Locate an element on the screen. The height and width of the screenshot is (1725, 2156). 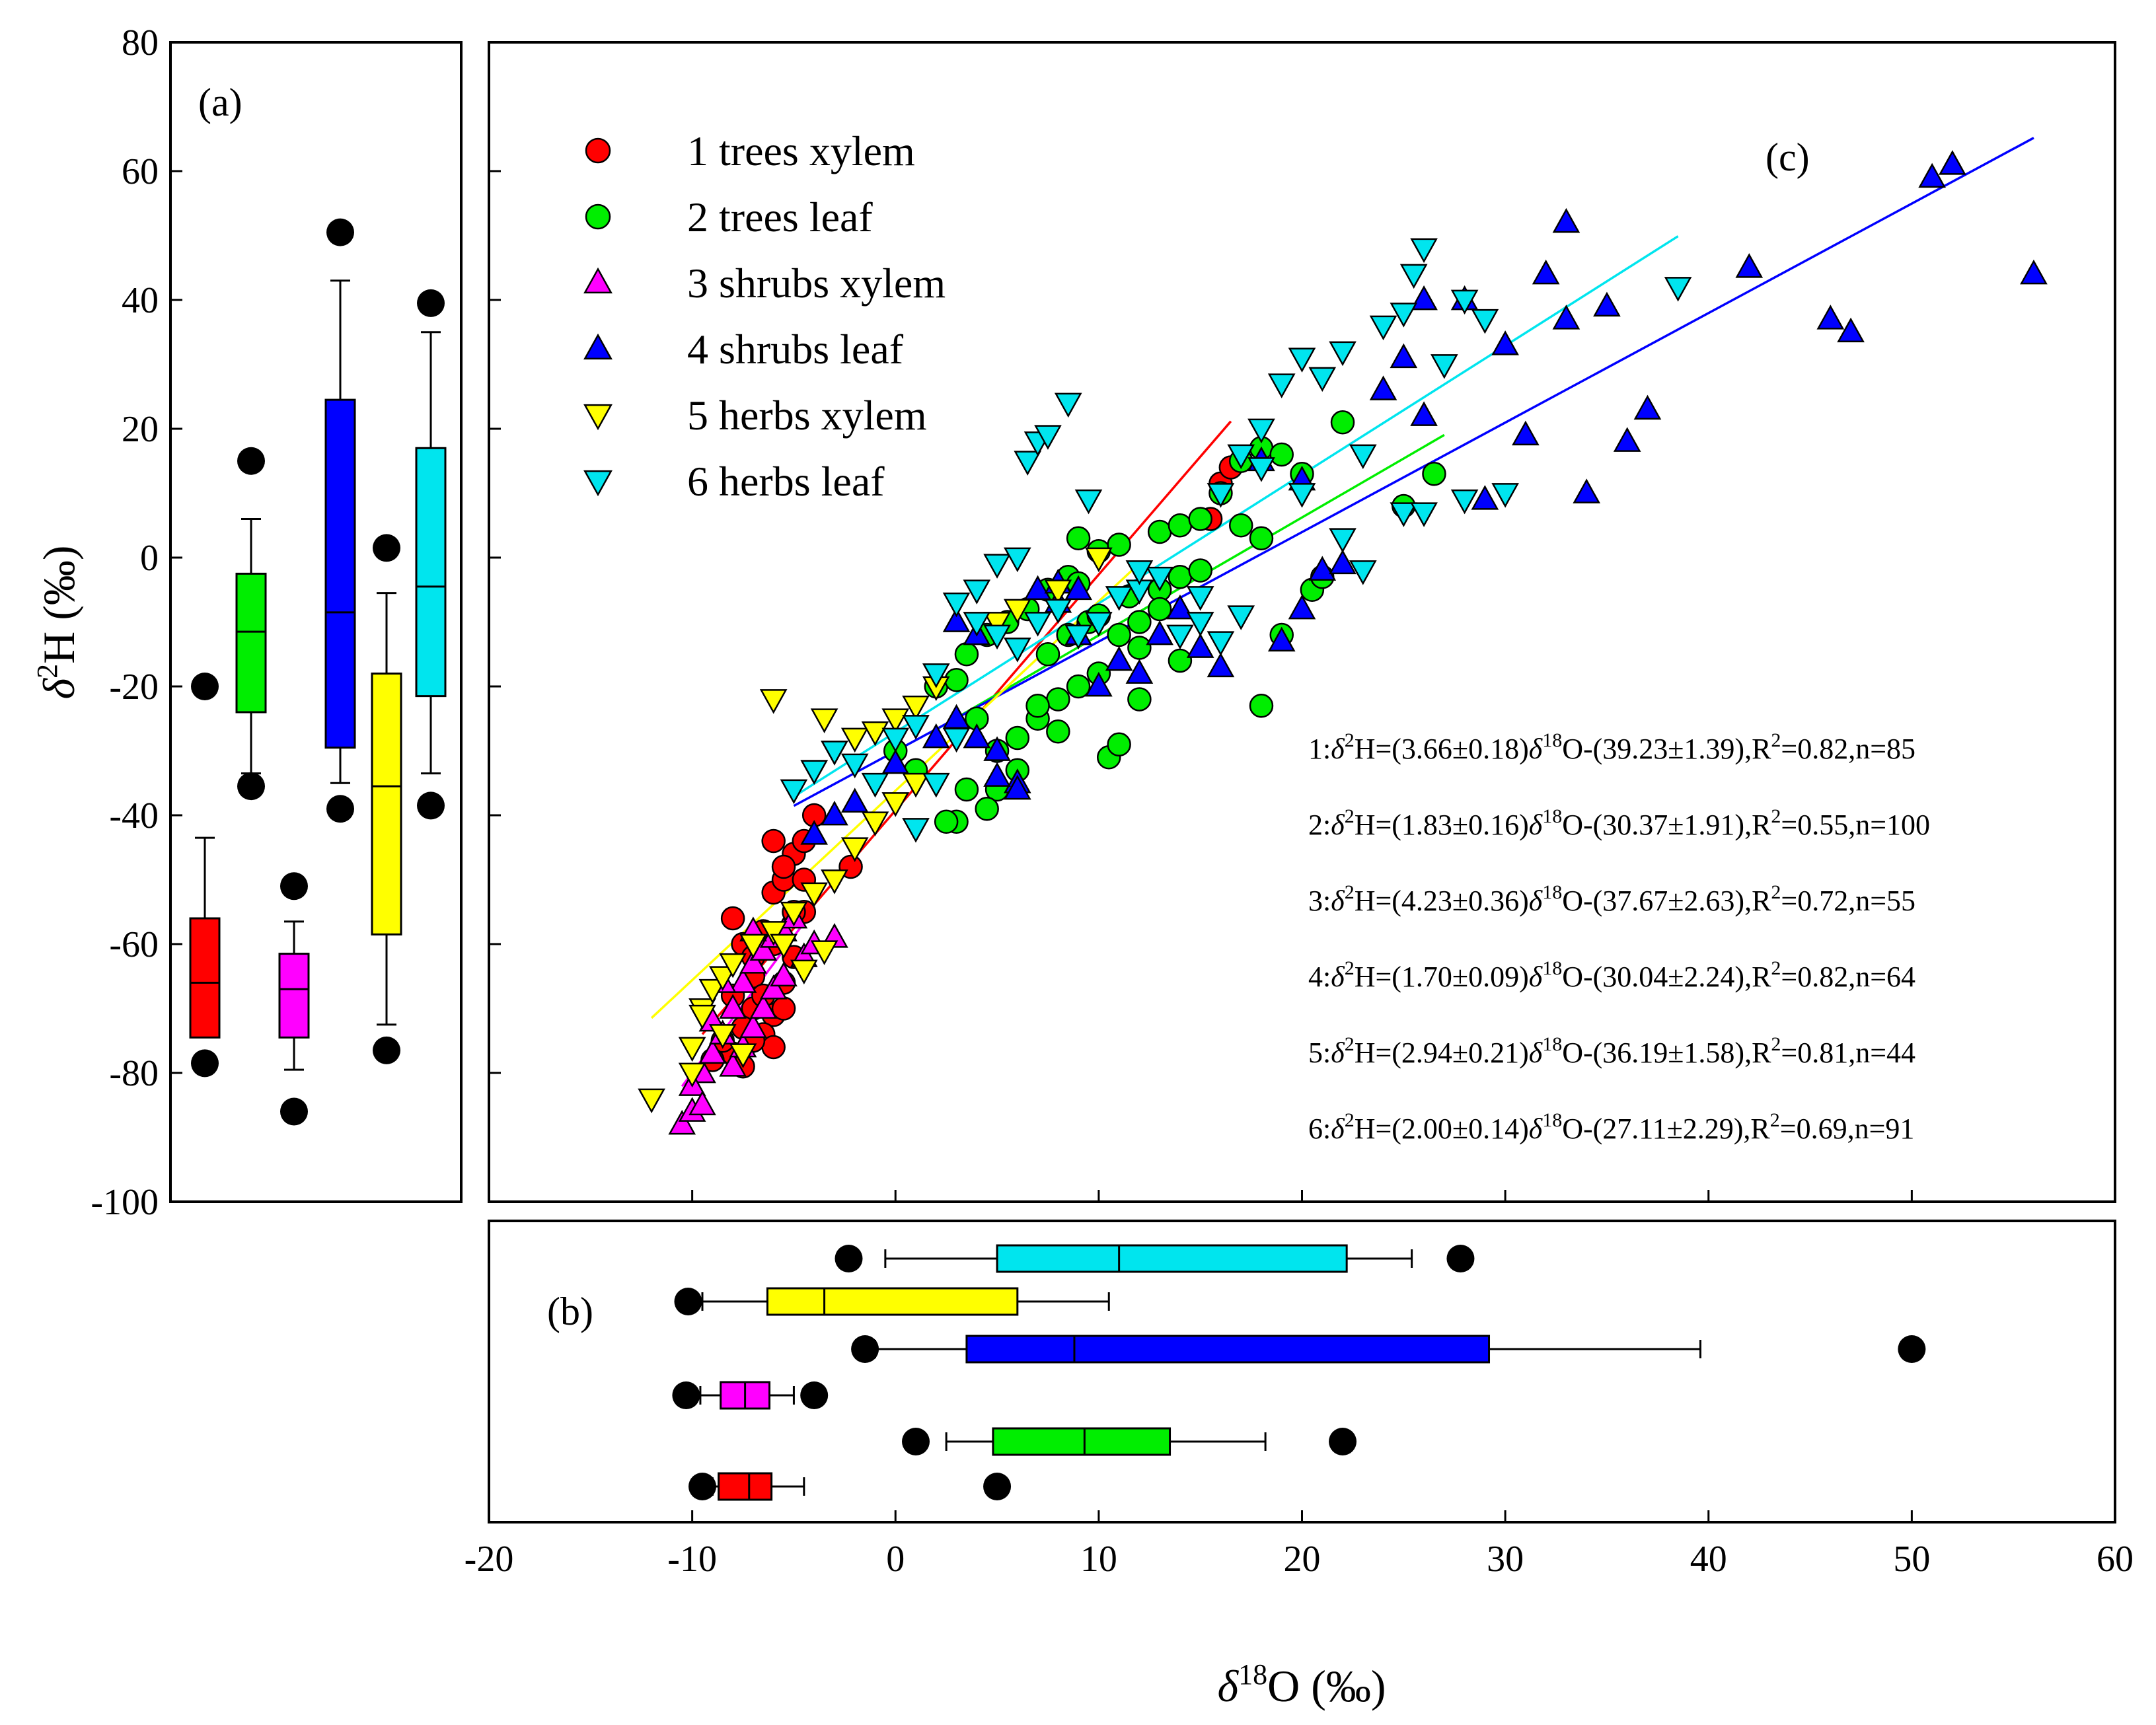
x-tick-label: 40 is located at coordinates (1708, 1559).